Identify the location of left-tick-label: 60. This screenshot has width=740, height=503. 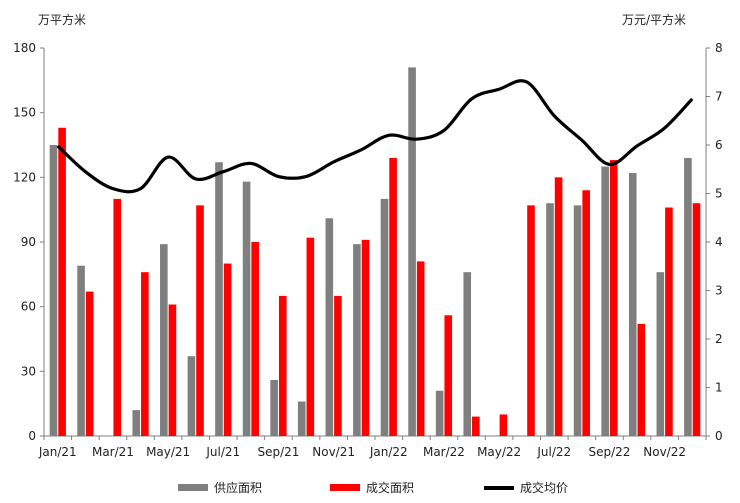
(28, 307).